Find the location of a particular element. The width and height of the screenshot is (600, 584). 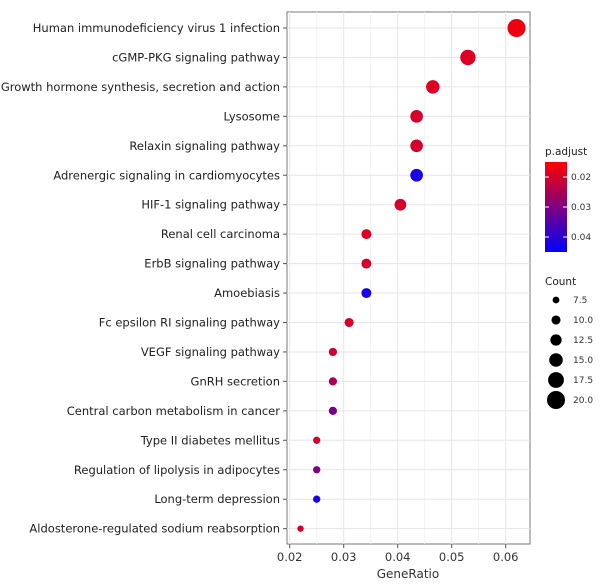

size-legend-label: 10.0 is located at coordinates (583, 321).